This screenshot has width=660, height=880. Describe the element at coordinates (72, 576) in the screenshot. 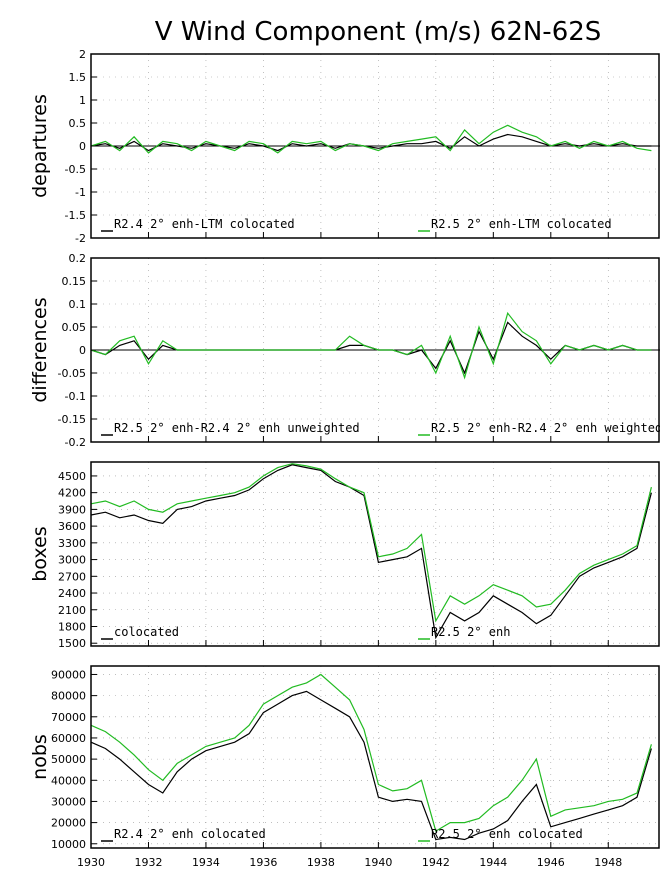

I see `y-tick-label: 2700` at that location.